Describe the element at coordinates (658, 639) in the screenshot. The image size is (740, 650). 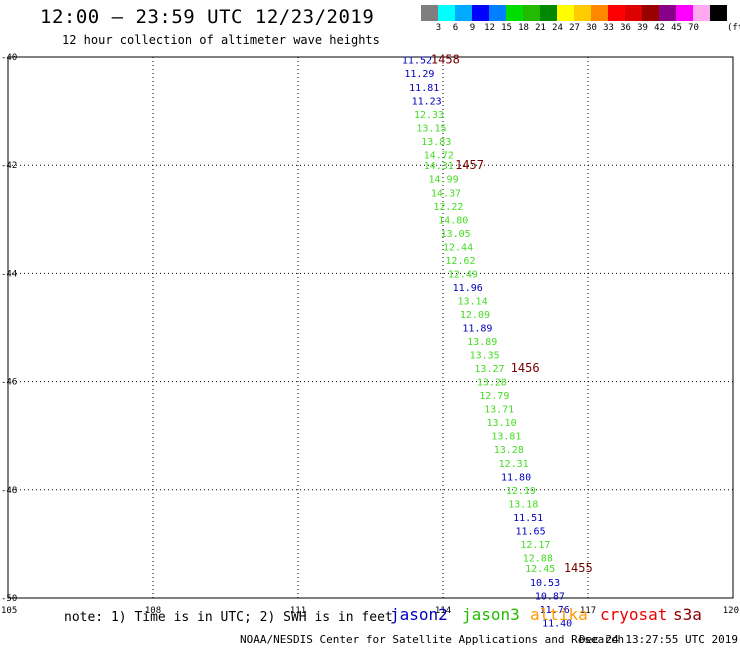
I see `footer-timestamp: Dec 24 13:27:55 UTC 2019` at that location.